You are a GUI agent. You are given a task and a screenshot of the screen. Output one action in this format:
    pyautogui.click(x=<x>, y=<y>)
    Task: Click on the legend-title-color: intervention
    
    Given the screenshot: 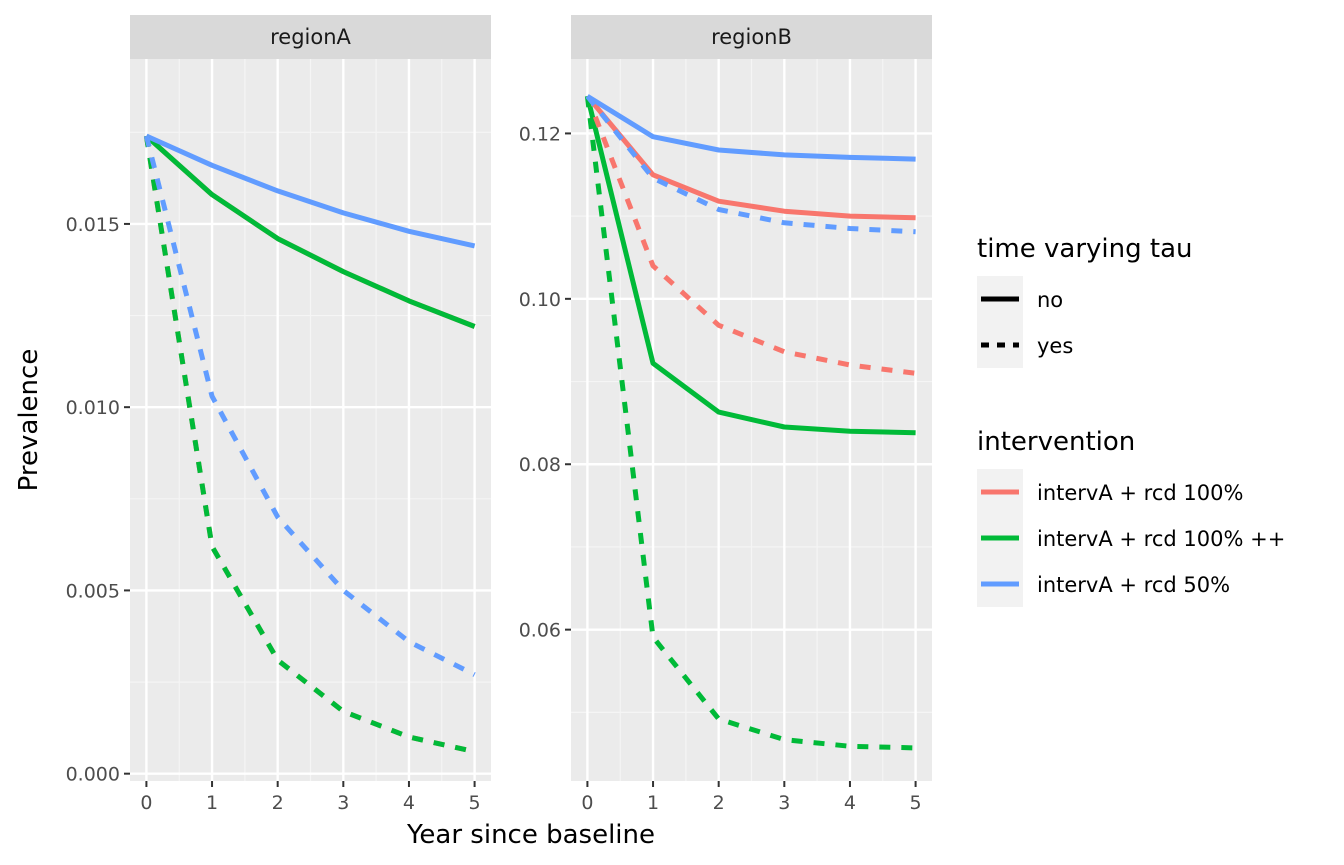 What is the action you would take?
    pyautogui.click(x=1056, y=442)
    